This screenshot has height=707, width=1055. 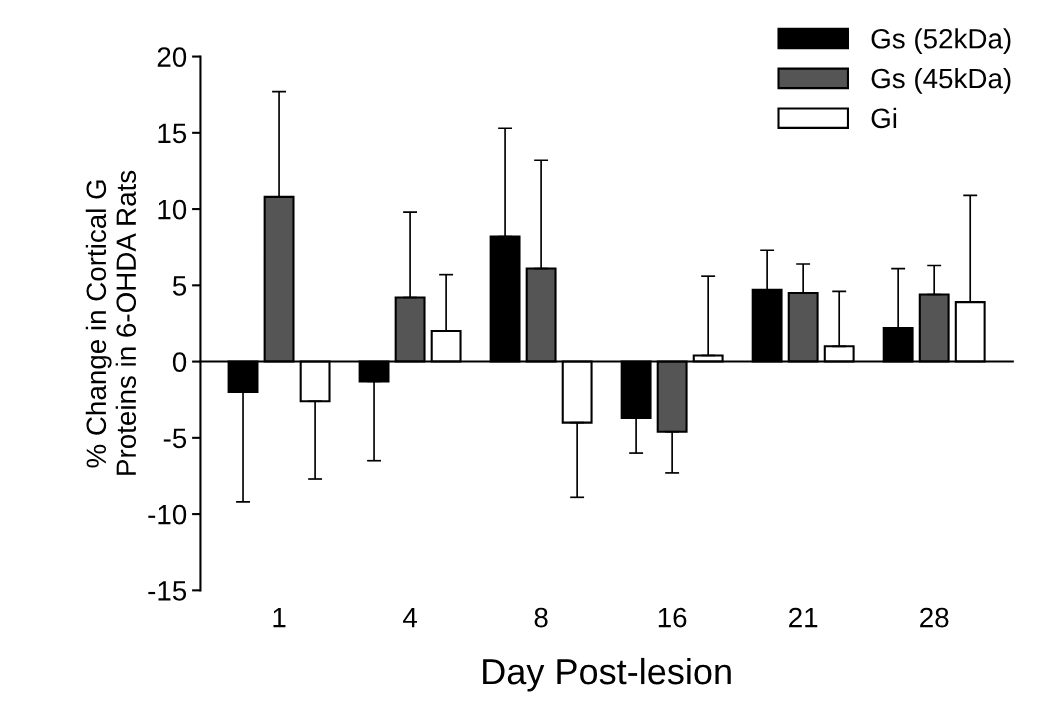 What do you see at coordinates (111, 322) in the screenshot?
I see `y-axis-title: % Change in Cortical G Proteins in 6-OHDA Rats` at bounding box center [111, 322].